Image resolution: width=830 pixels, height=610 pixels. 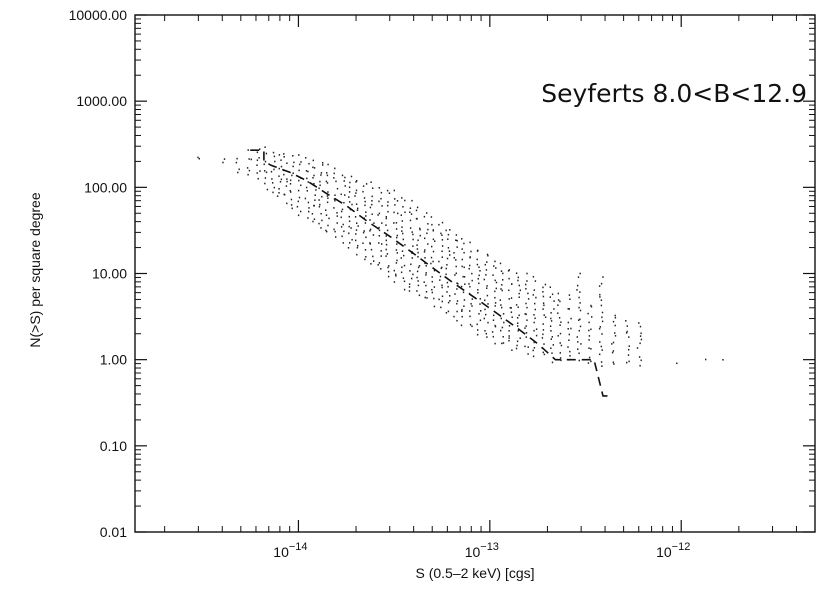 What do you see at coordinates (489, 547) in the screenshot?
I see `x-tick-exponent: −13` at bounding box center [489, 547].